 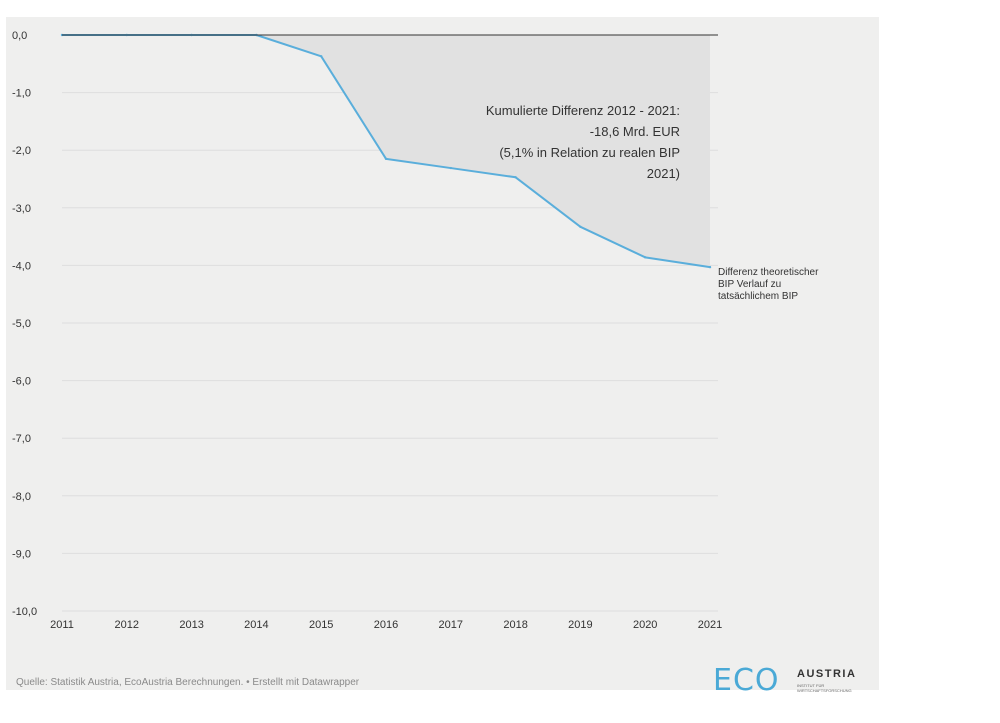 What do you see at coordinates (321, 625) in the screenshot?
I see `x-tick-label: 2015` at bounding box center [321, 625].